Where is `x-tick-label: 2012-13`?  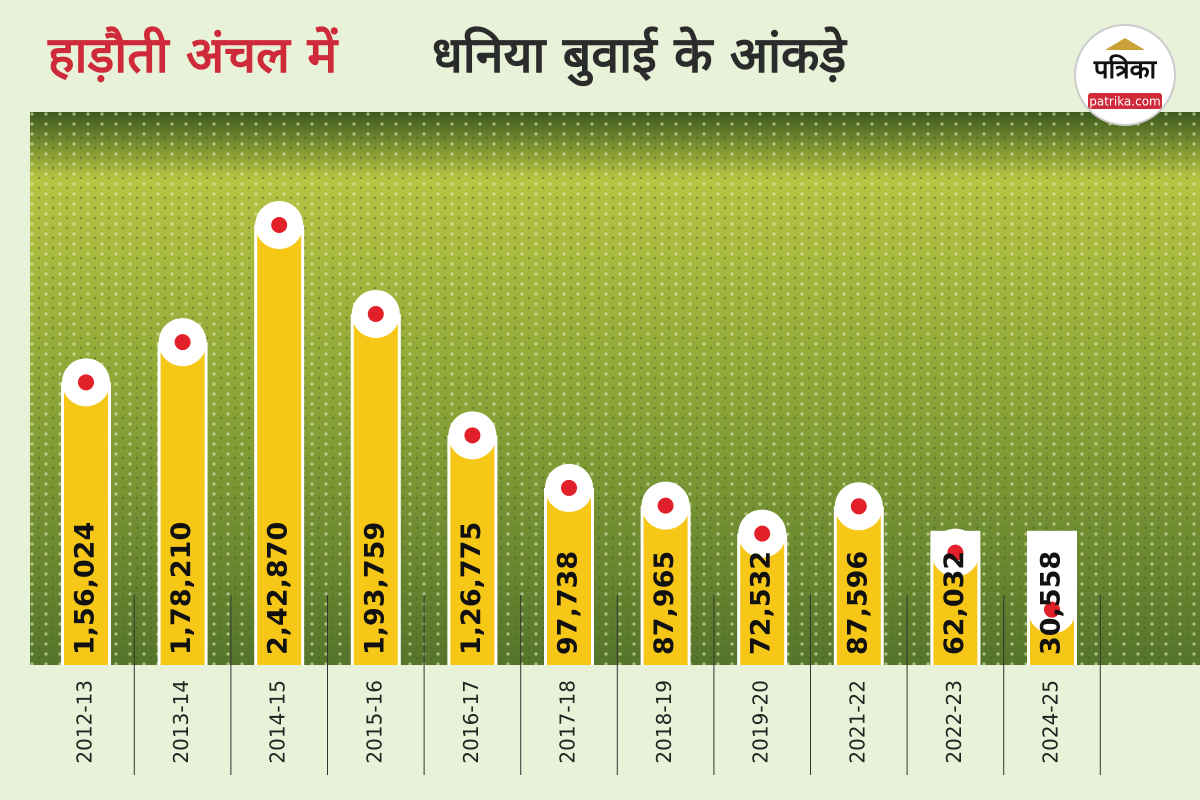
x-tick-label: 2012-13 is located at coordinates (85, 722).